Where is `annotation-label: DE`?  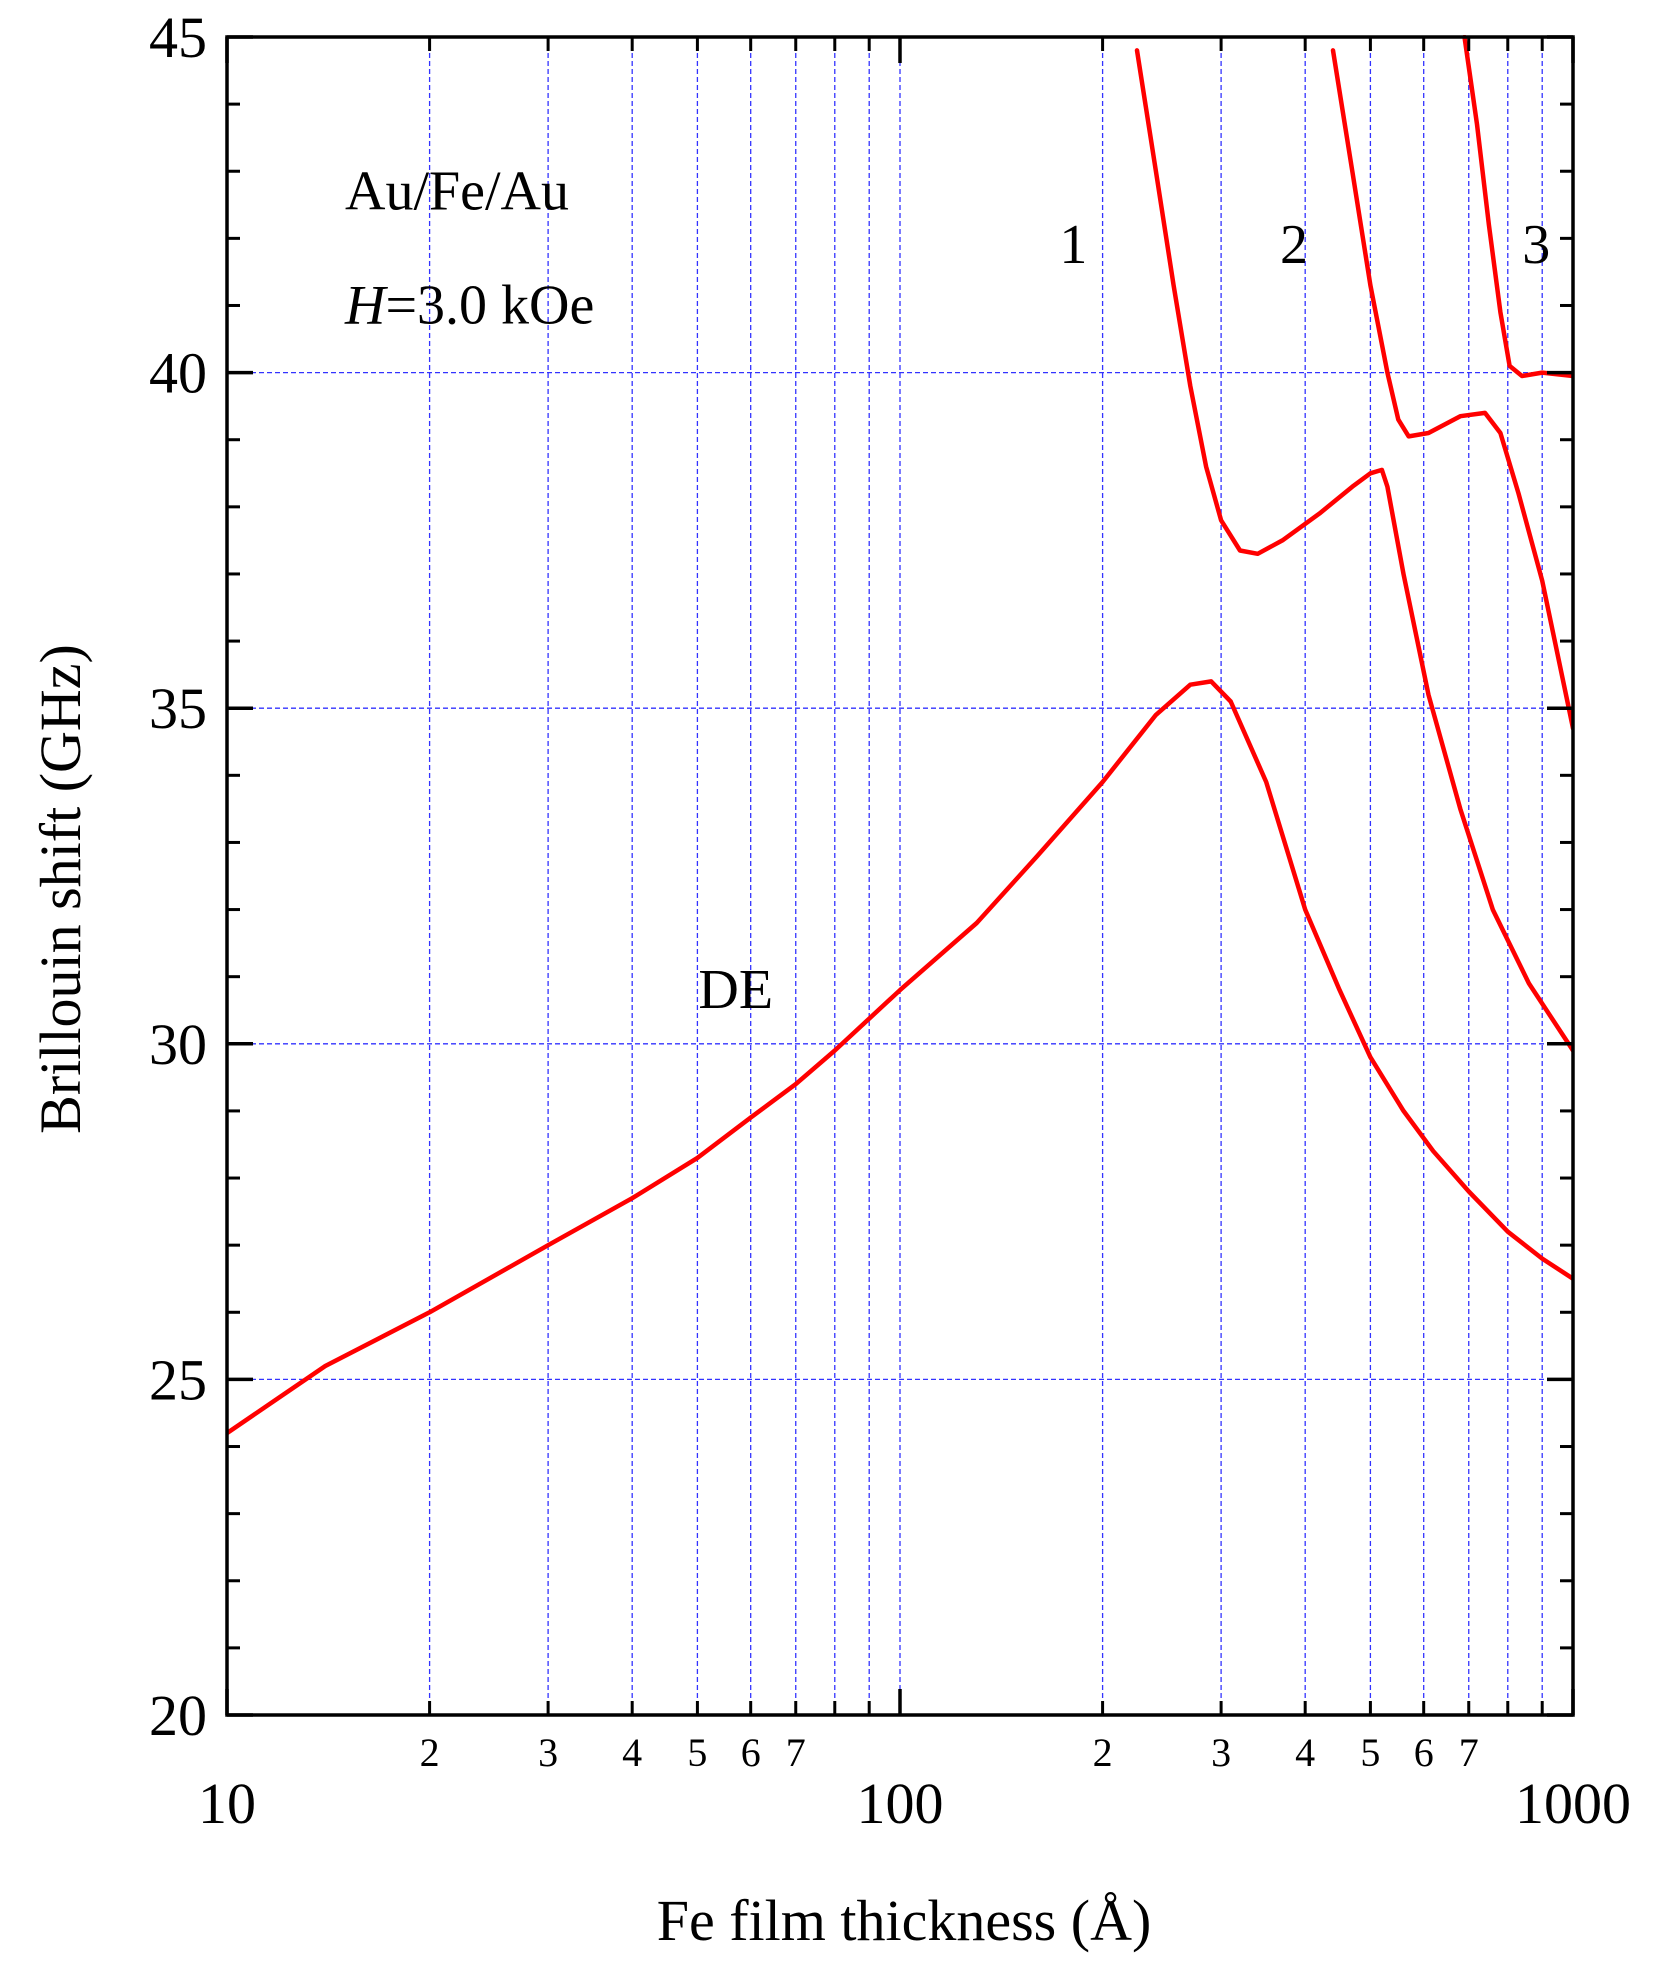 annotation-label: DE is located at coordinates (735, 990).